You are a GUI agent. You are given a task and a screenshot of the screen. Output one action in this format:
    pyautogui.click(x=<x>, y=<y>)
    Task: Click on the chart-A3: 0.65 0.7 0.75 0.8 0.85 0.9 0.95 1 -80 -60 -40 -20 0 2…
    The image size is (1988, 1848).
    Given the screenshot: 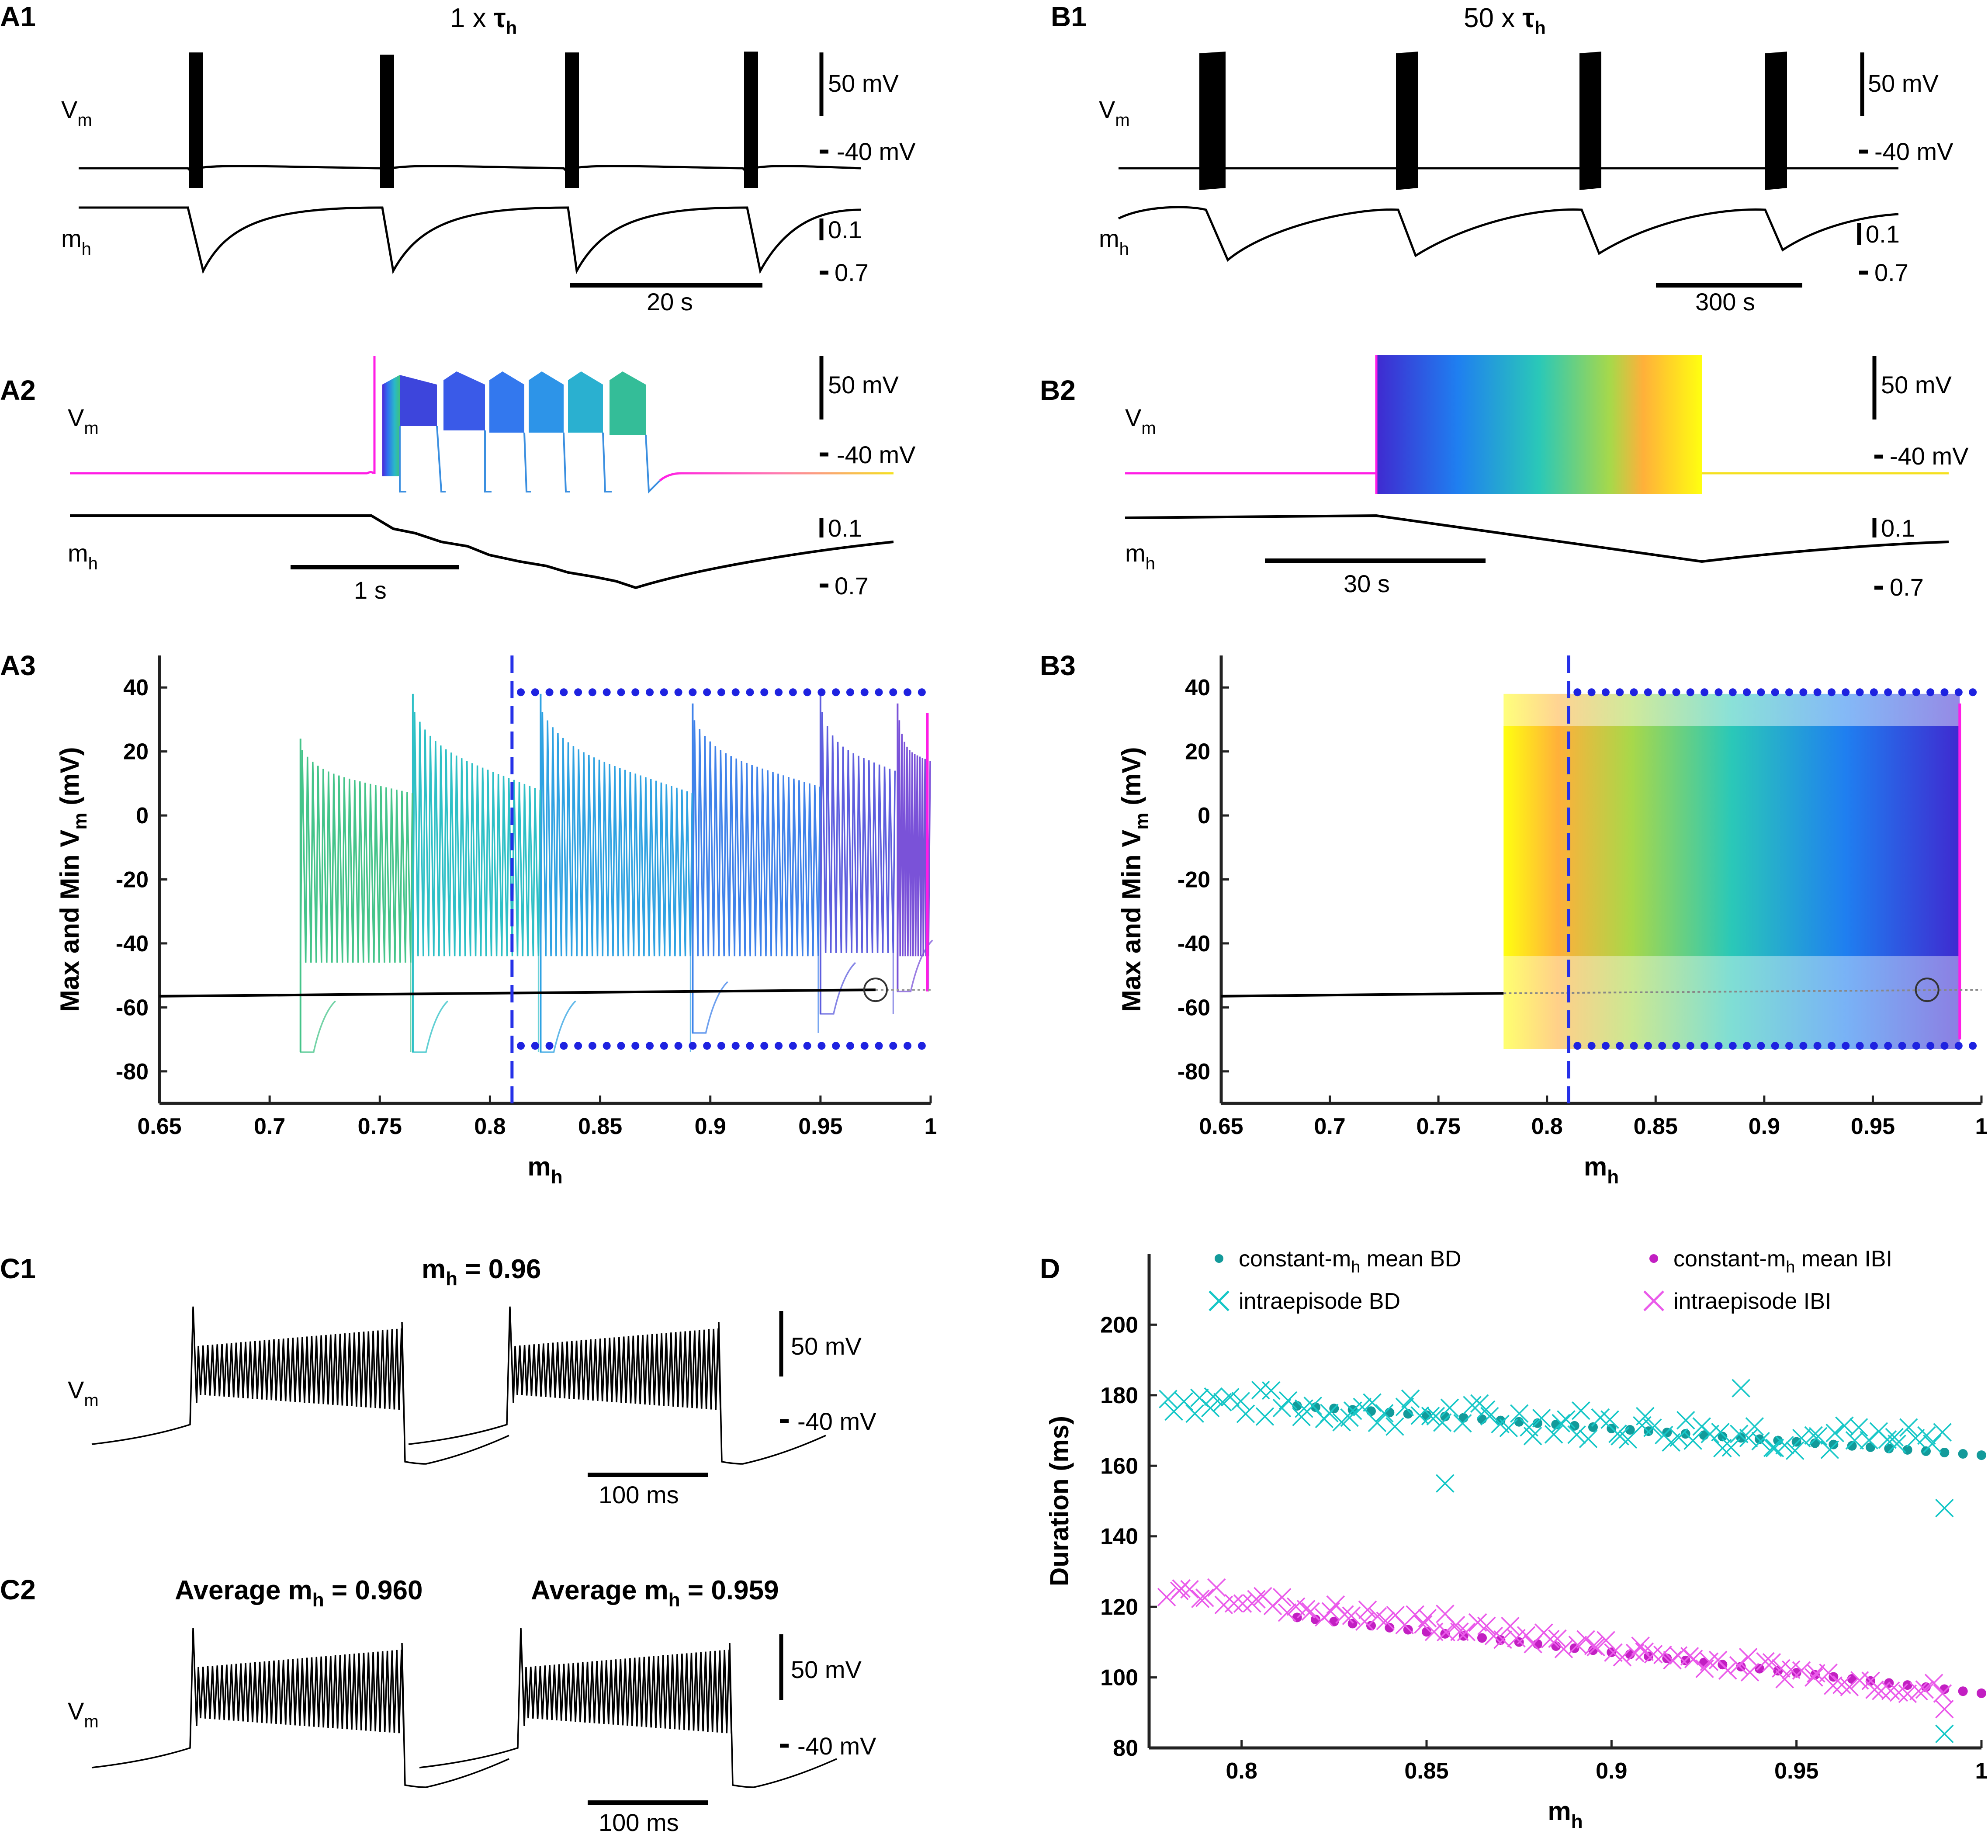 What is the action you would take?
    pyautogui.click(x=496, y=921)
    